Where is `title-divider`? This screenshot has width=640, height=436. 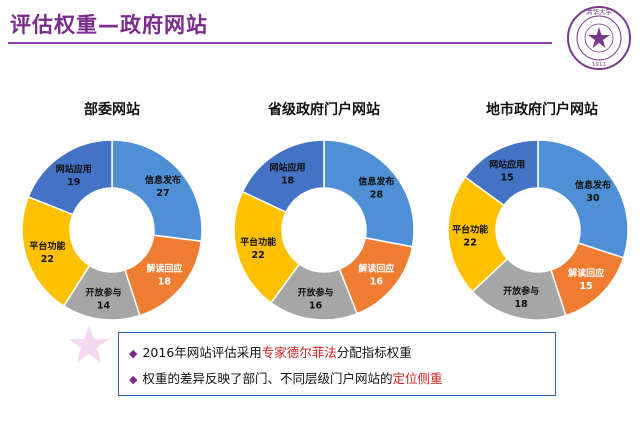
title-divider is located at coordinates (280, 43).